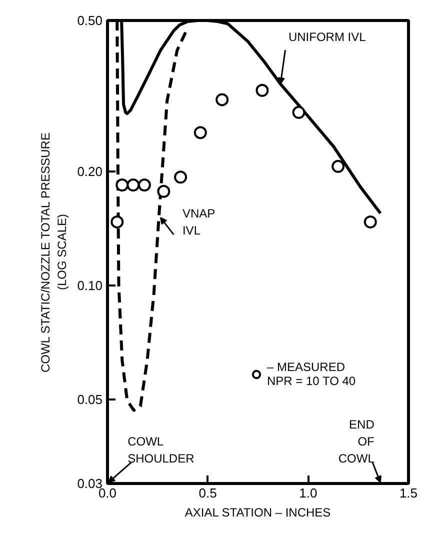  Describe the element at coordinates (327, 37) in the screenshot. I see `annotation: UNIFORM IVL` at that location.